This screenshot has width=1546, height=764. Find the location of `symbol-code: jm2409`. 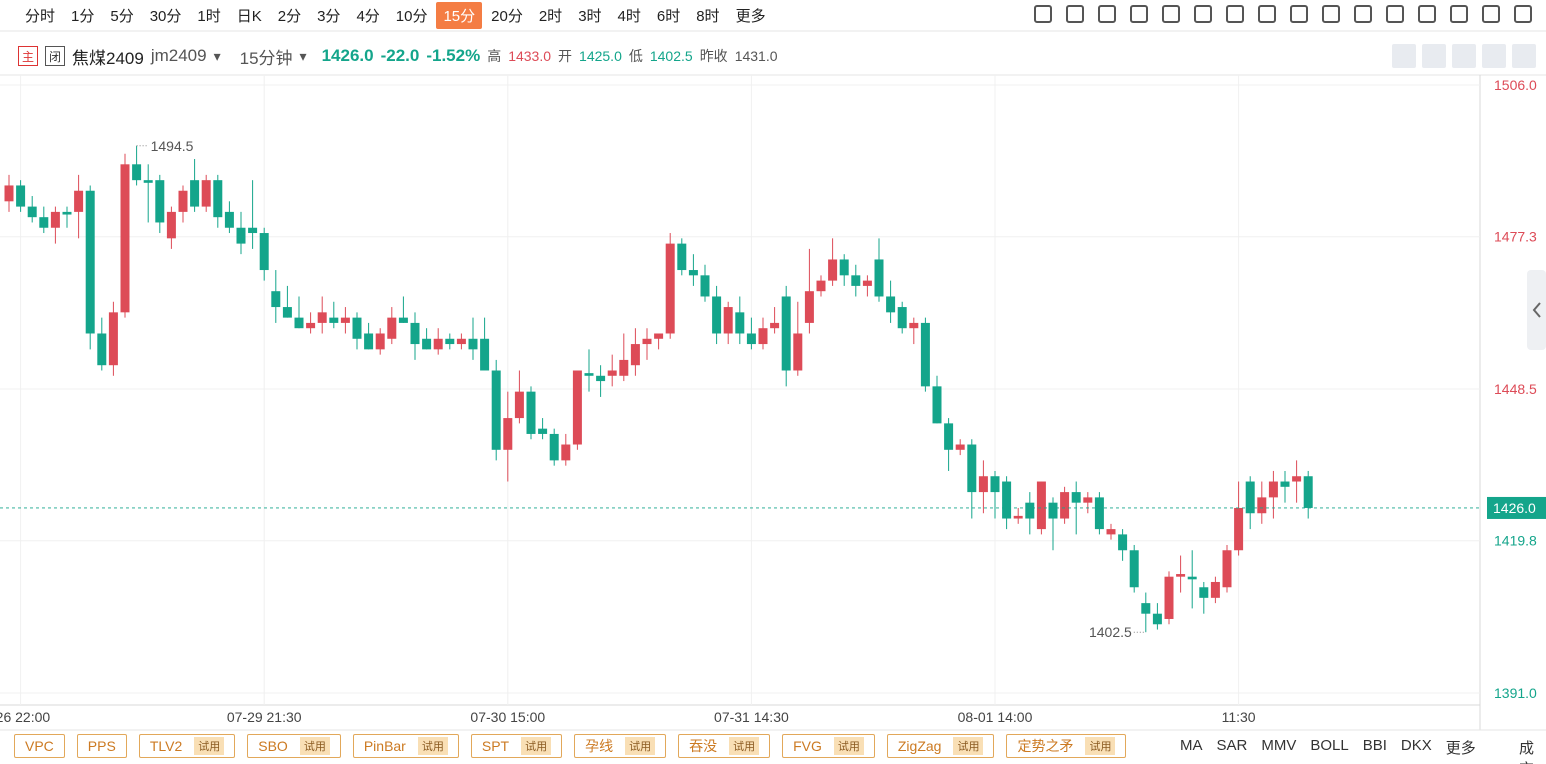

symbol-code: jm2409 is located at coordinates (178, 55).